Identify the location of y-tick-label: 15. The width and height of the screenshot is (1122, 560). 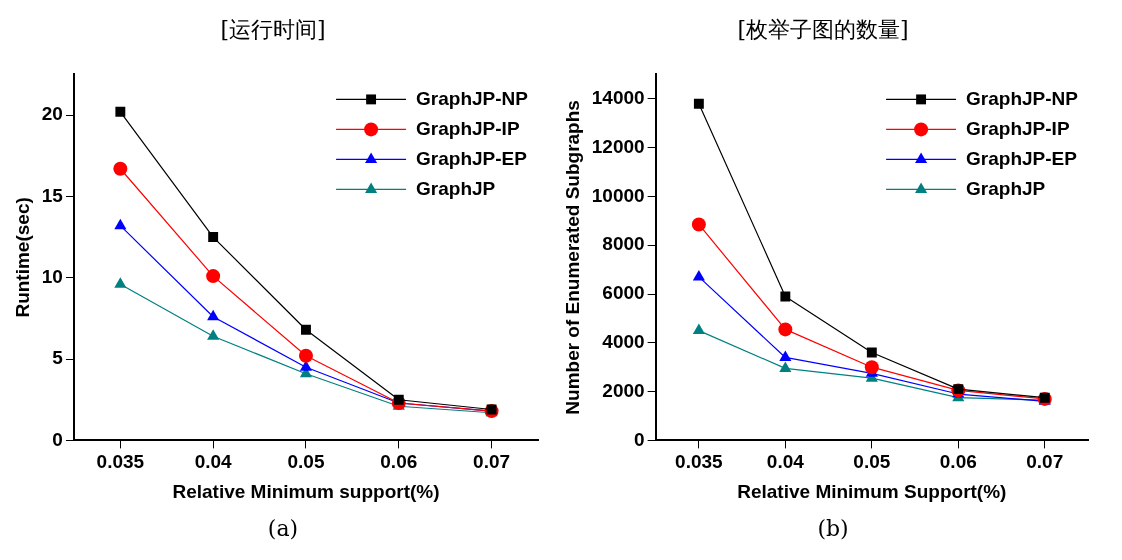
(52, 195).